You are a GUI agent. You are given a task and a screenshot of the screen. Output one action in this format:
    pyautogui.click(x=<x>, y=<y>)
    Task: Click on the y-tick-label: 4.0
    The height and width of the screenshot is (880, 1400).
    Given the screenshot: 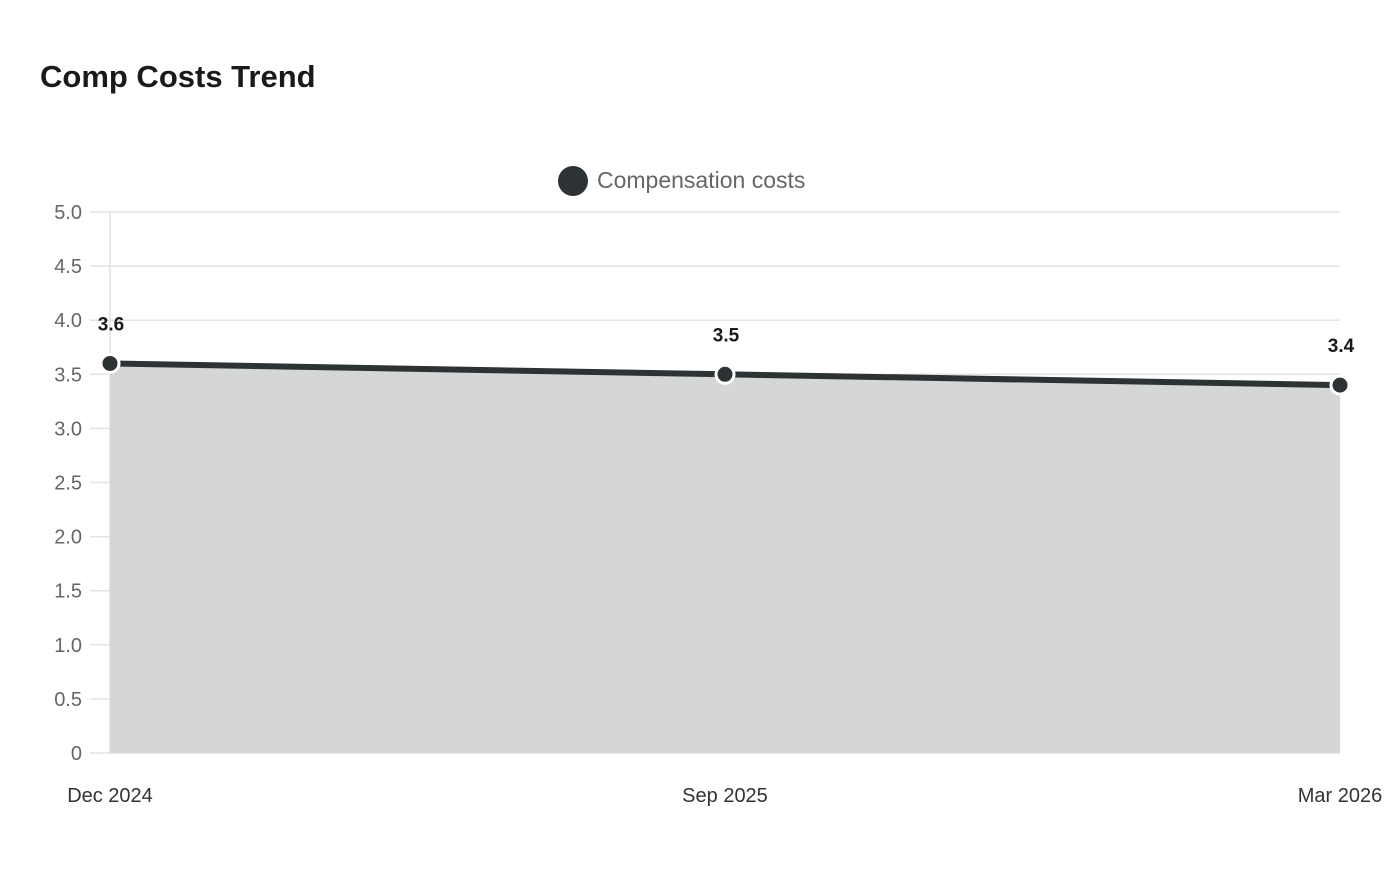 What is the action you would take?
    pyautogui.click(x=68, y=321)
    